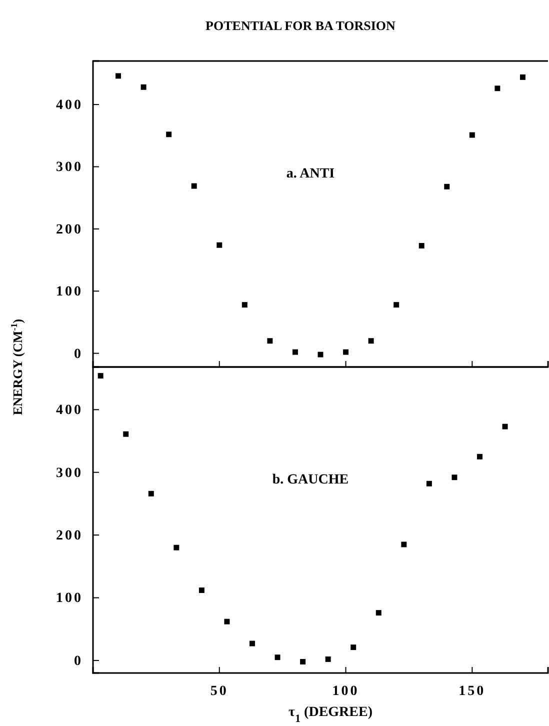 This screenshot has height=726, width=549. What do you see at coordinates (310, 174) in the screenshot?
I see `annotation: a. ANTI` at bounding box center [310, 174].